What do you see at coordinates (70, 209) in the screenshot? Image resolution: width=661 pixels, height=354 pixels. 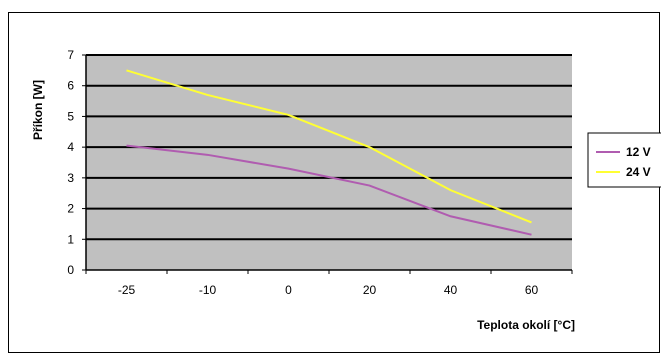 I see `y-tick-label: 2` at bounding box center [70, 209].